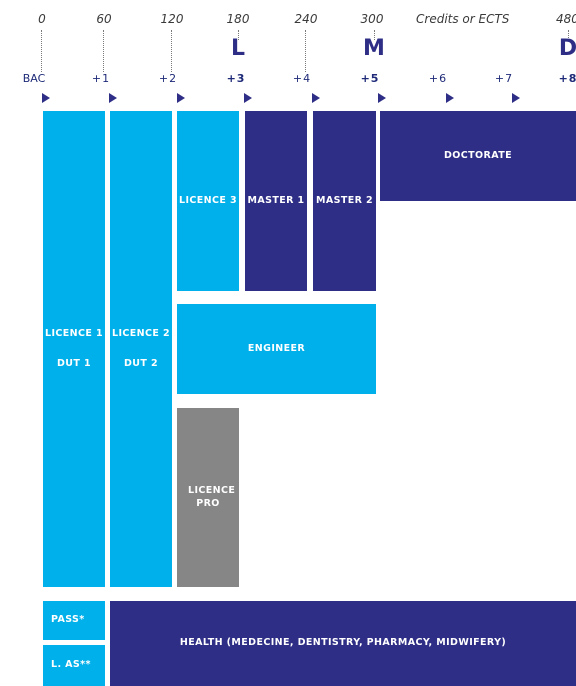 This screenshot has width=576, height=686. Describe the element at coordinates (438, 78) in the screenshot. I see `year-plus-6: +6` at that location.